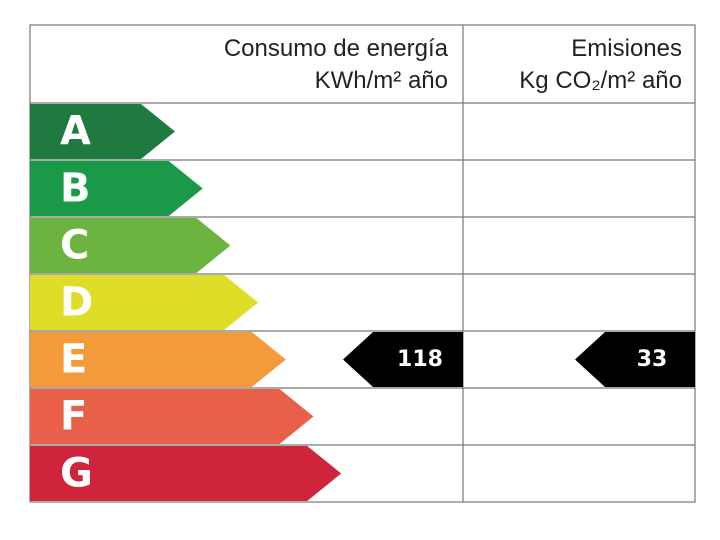 This screenshot has width=720, height=540. I want to click on indicator-value: 33, so click(652, 359).